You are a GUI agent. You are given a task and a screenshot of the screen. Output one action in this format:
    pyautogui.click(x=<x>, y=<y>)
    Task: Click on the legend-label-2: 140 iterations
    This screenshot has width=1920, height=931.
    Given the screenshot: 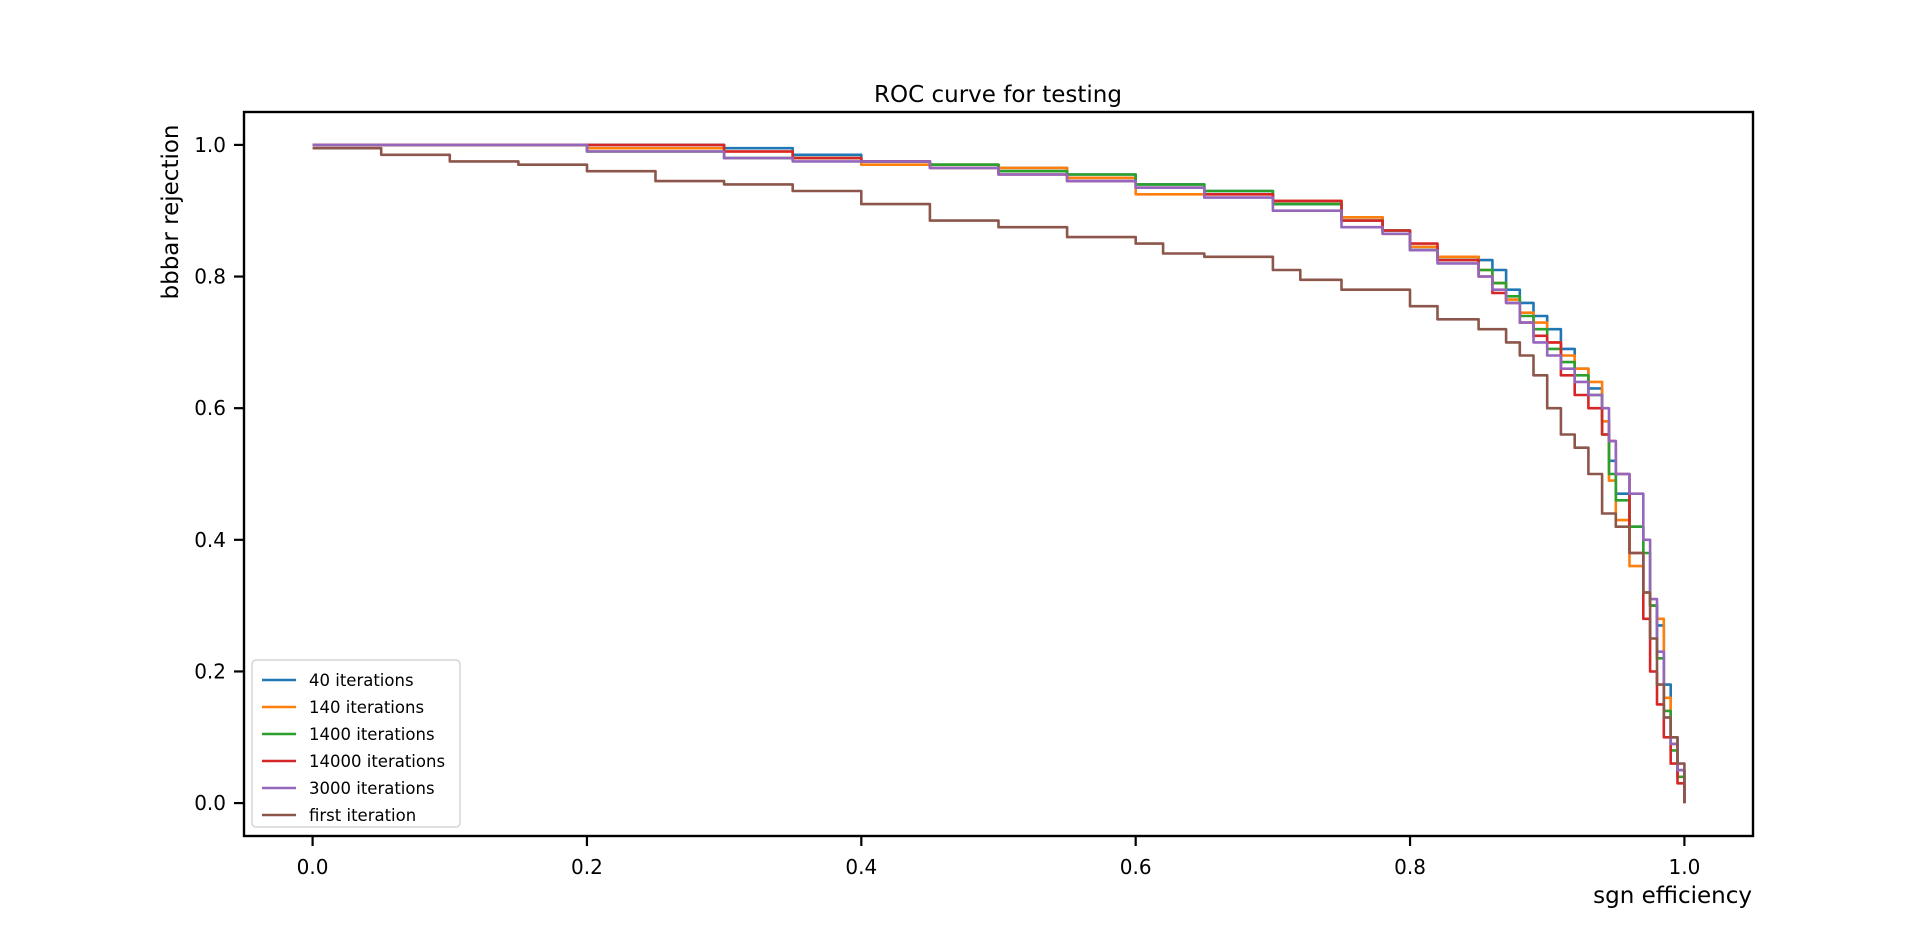 What is the action you would take?
    pyautogui.click(x=366, y=707)
    